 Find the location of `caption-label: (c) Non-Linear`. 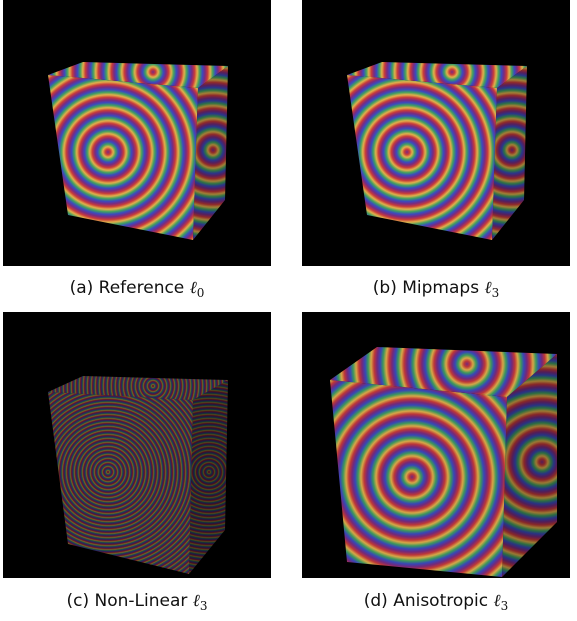

caption-label: (c) Non-Linear is located at coordinates (127, 601).